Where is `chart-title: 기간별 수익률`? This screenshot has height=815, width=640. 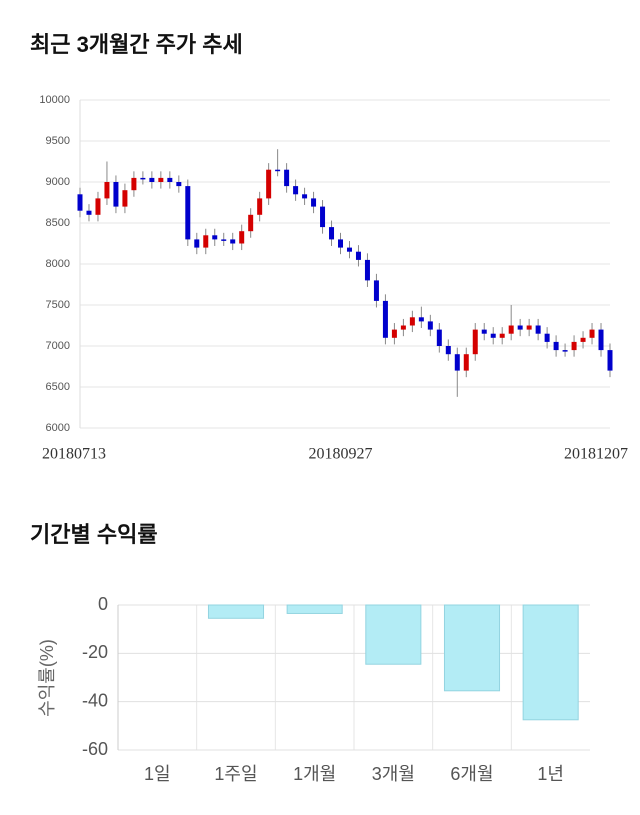
chart-title: 기간별 수익률 is located at coordinates (94, 534).